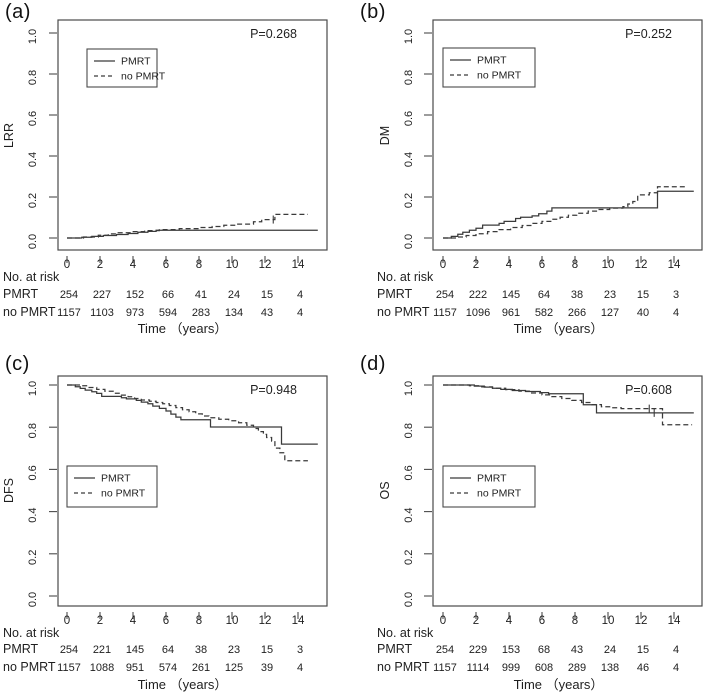  What do you see at coordinates (577, 313) in the screenshot?
I see `risk-count: 266` at bounding box center [577, 313].